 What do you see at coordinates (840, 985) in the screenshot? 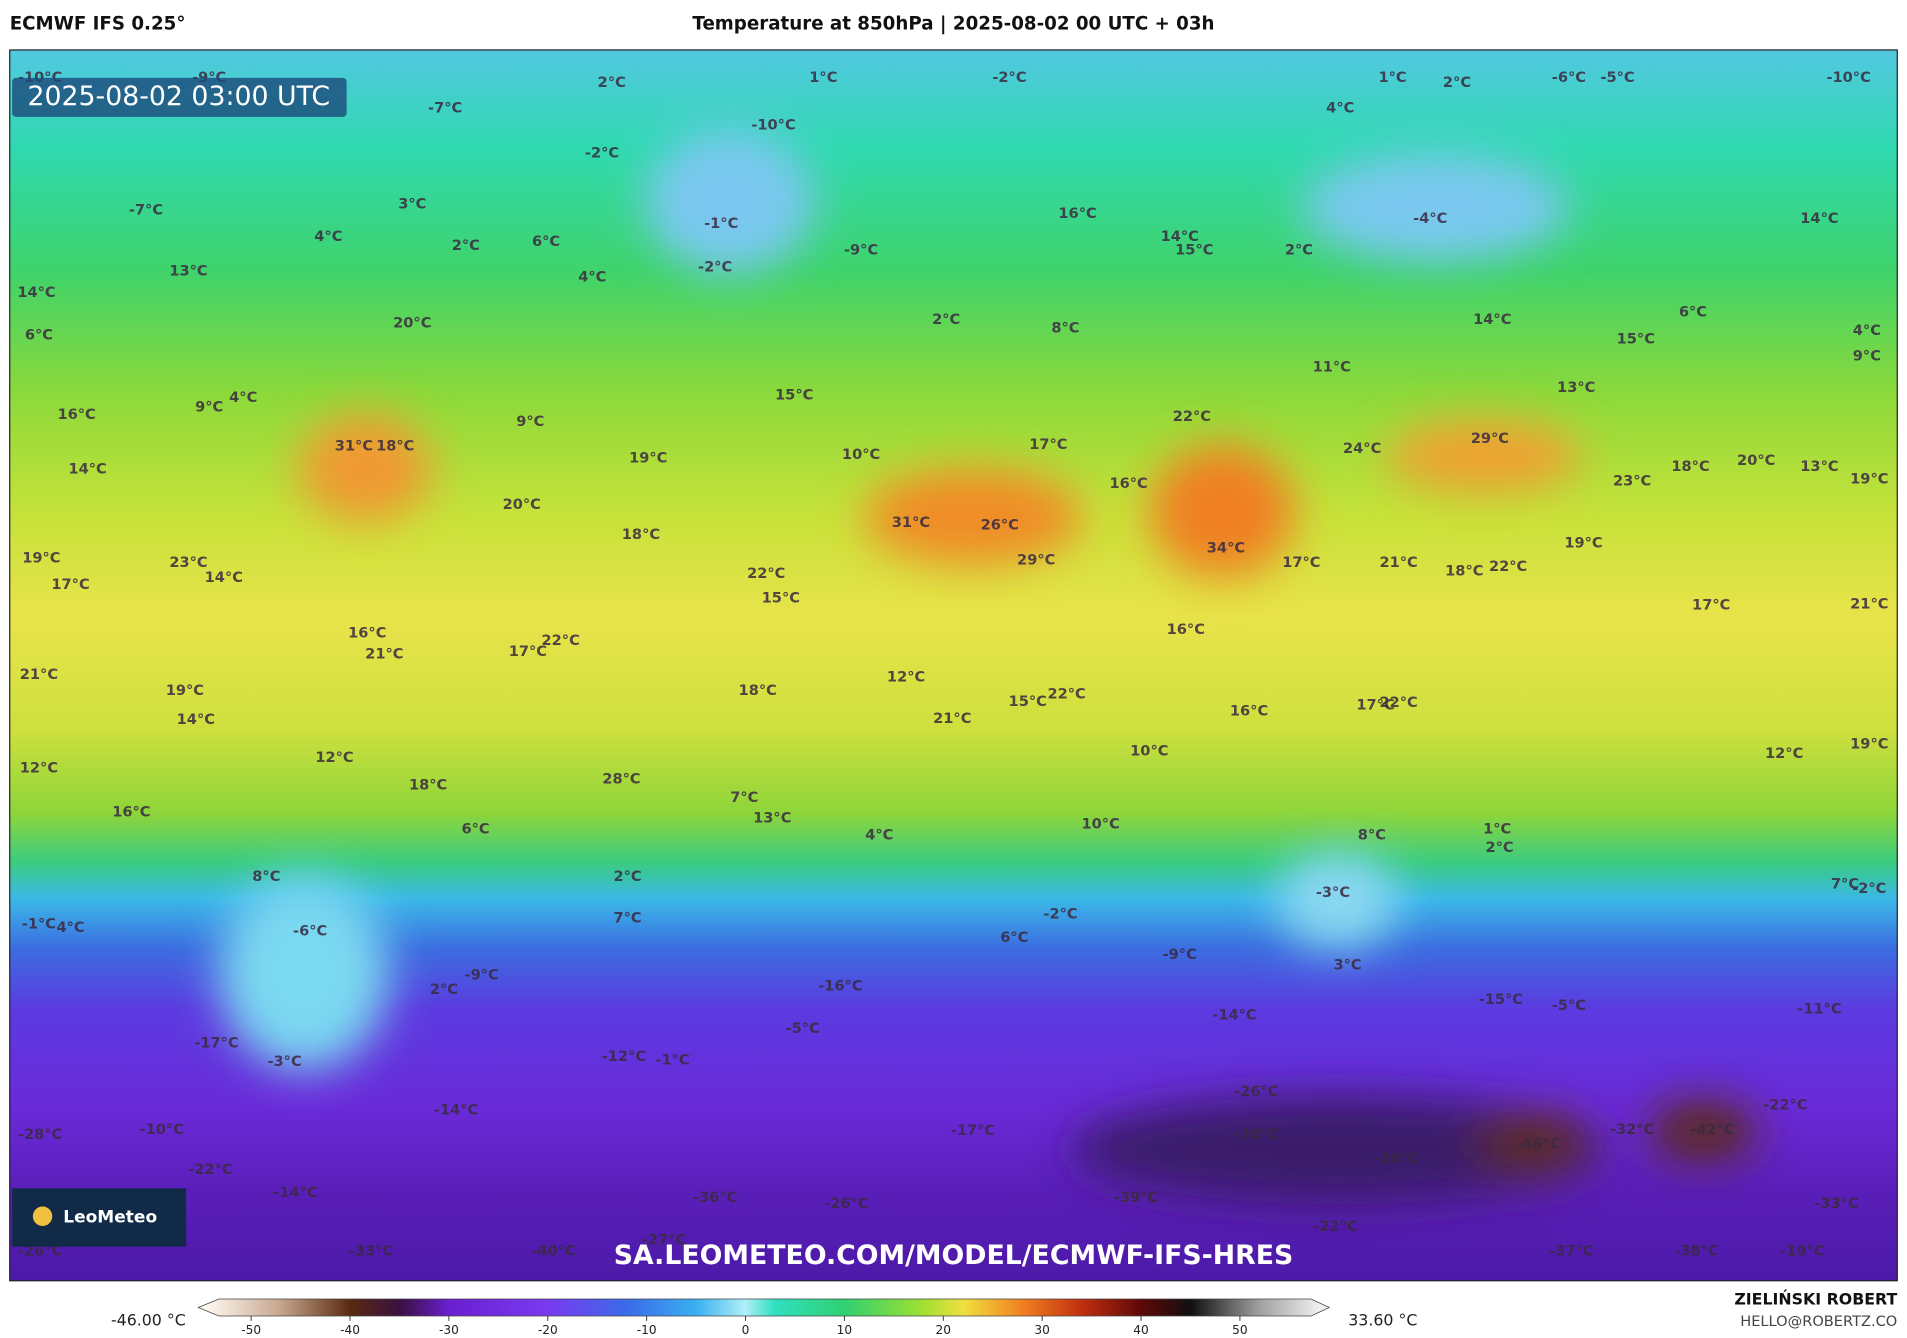
I see `temperature-label: -16°C` at bounding box center [840, 985].